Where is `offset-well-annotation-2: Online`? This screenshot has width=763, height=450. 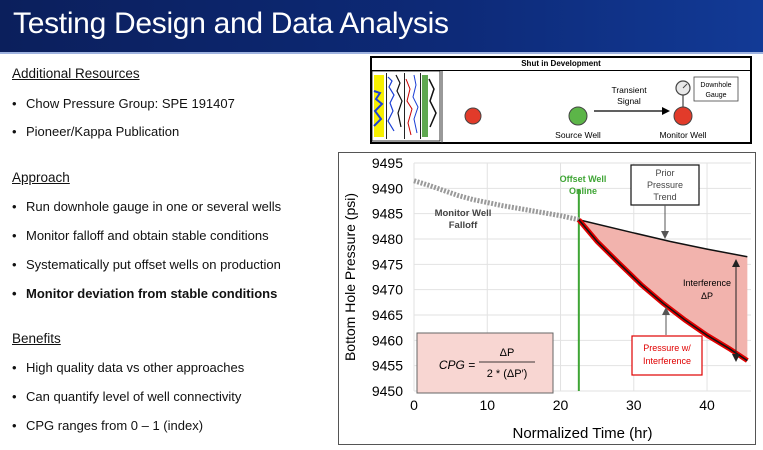 offset-well-annotation-2: Online is located at coordinates (583, 191).